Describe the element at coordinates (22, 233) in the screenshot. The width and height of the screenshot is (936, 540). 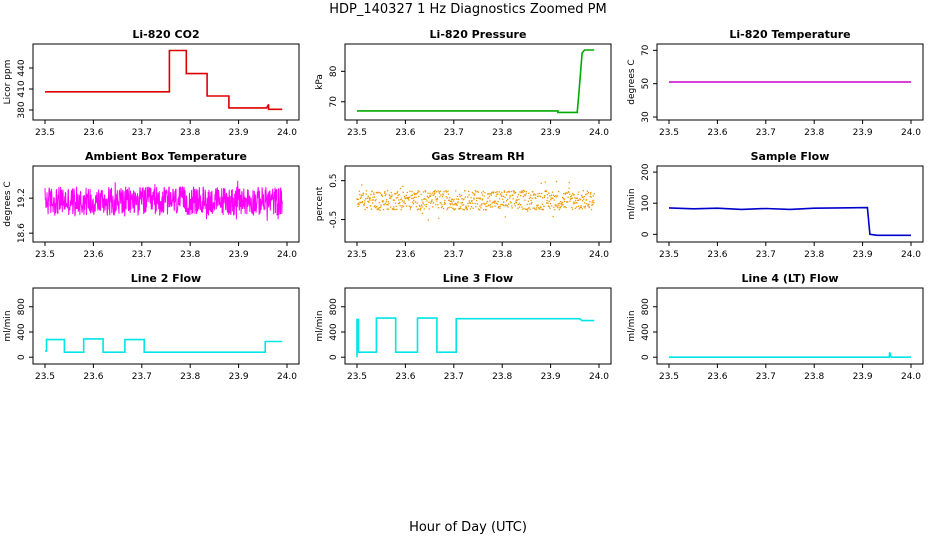
I see `y-tick-label: 18.6` at that location.